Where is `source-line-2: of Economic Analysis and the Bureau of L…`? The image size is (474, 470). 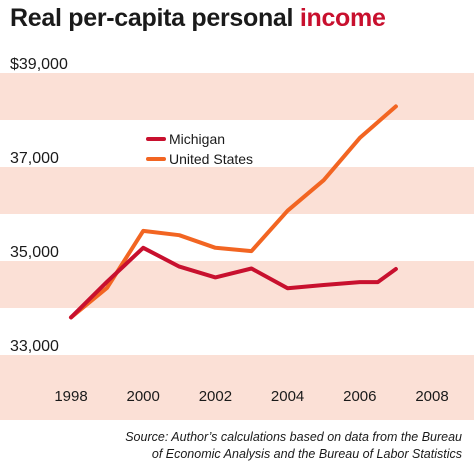 source-line-2: of Economic Analysis and the Bureau of L… is located at coordinates (306, 454).